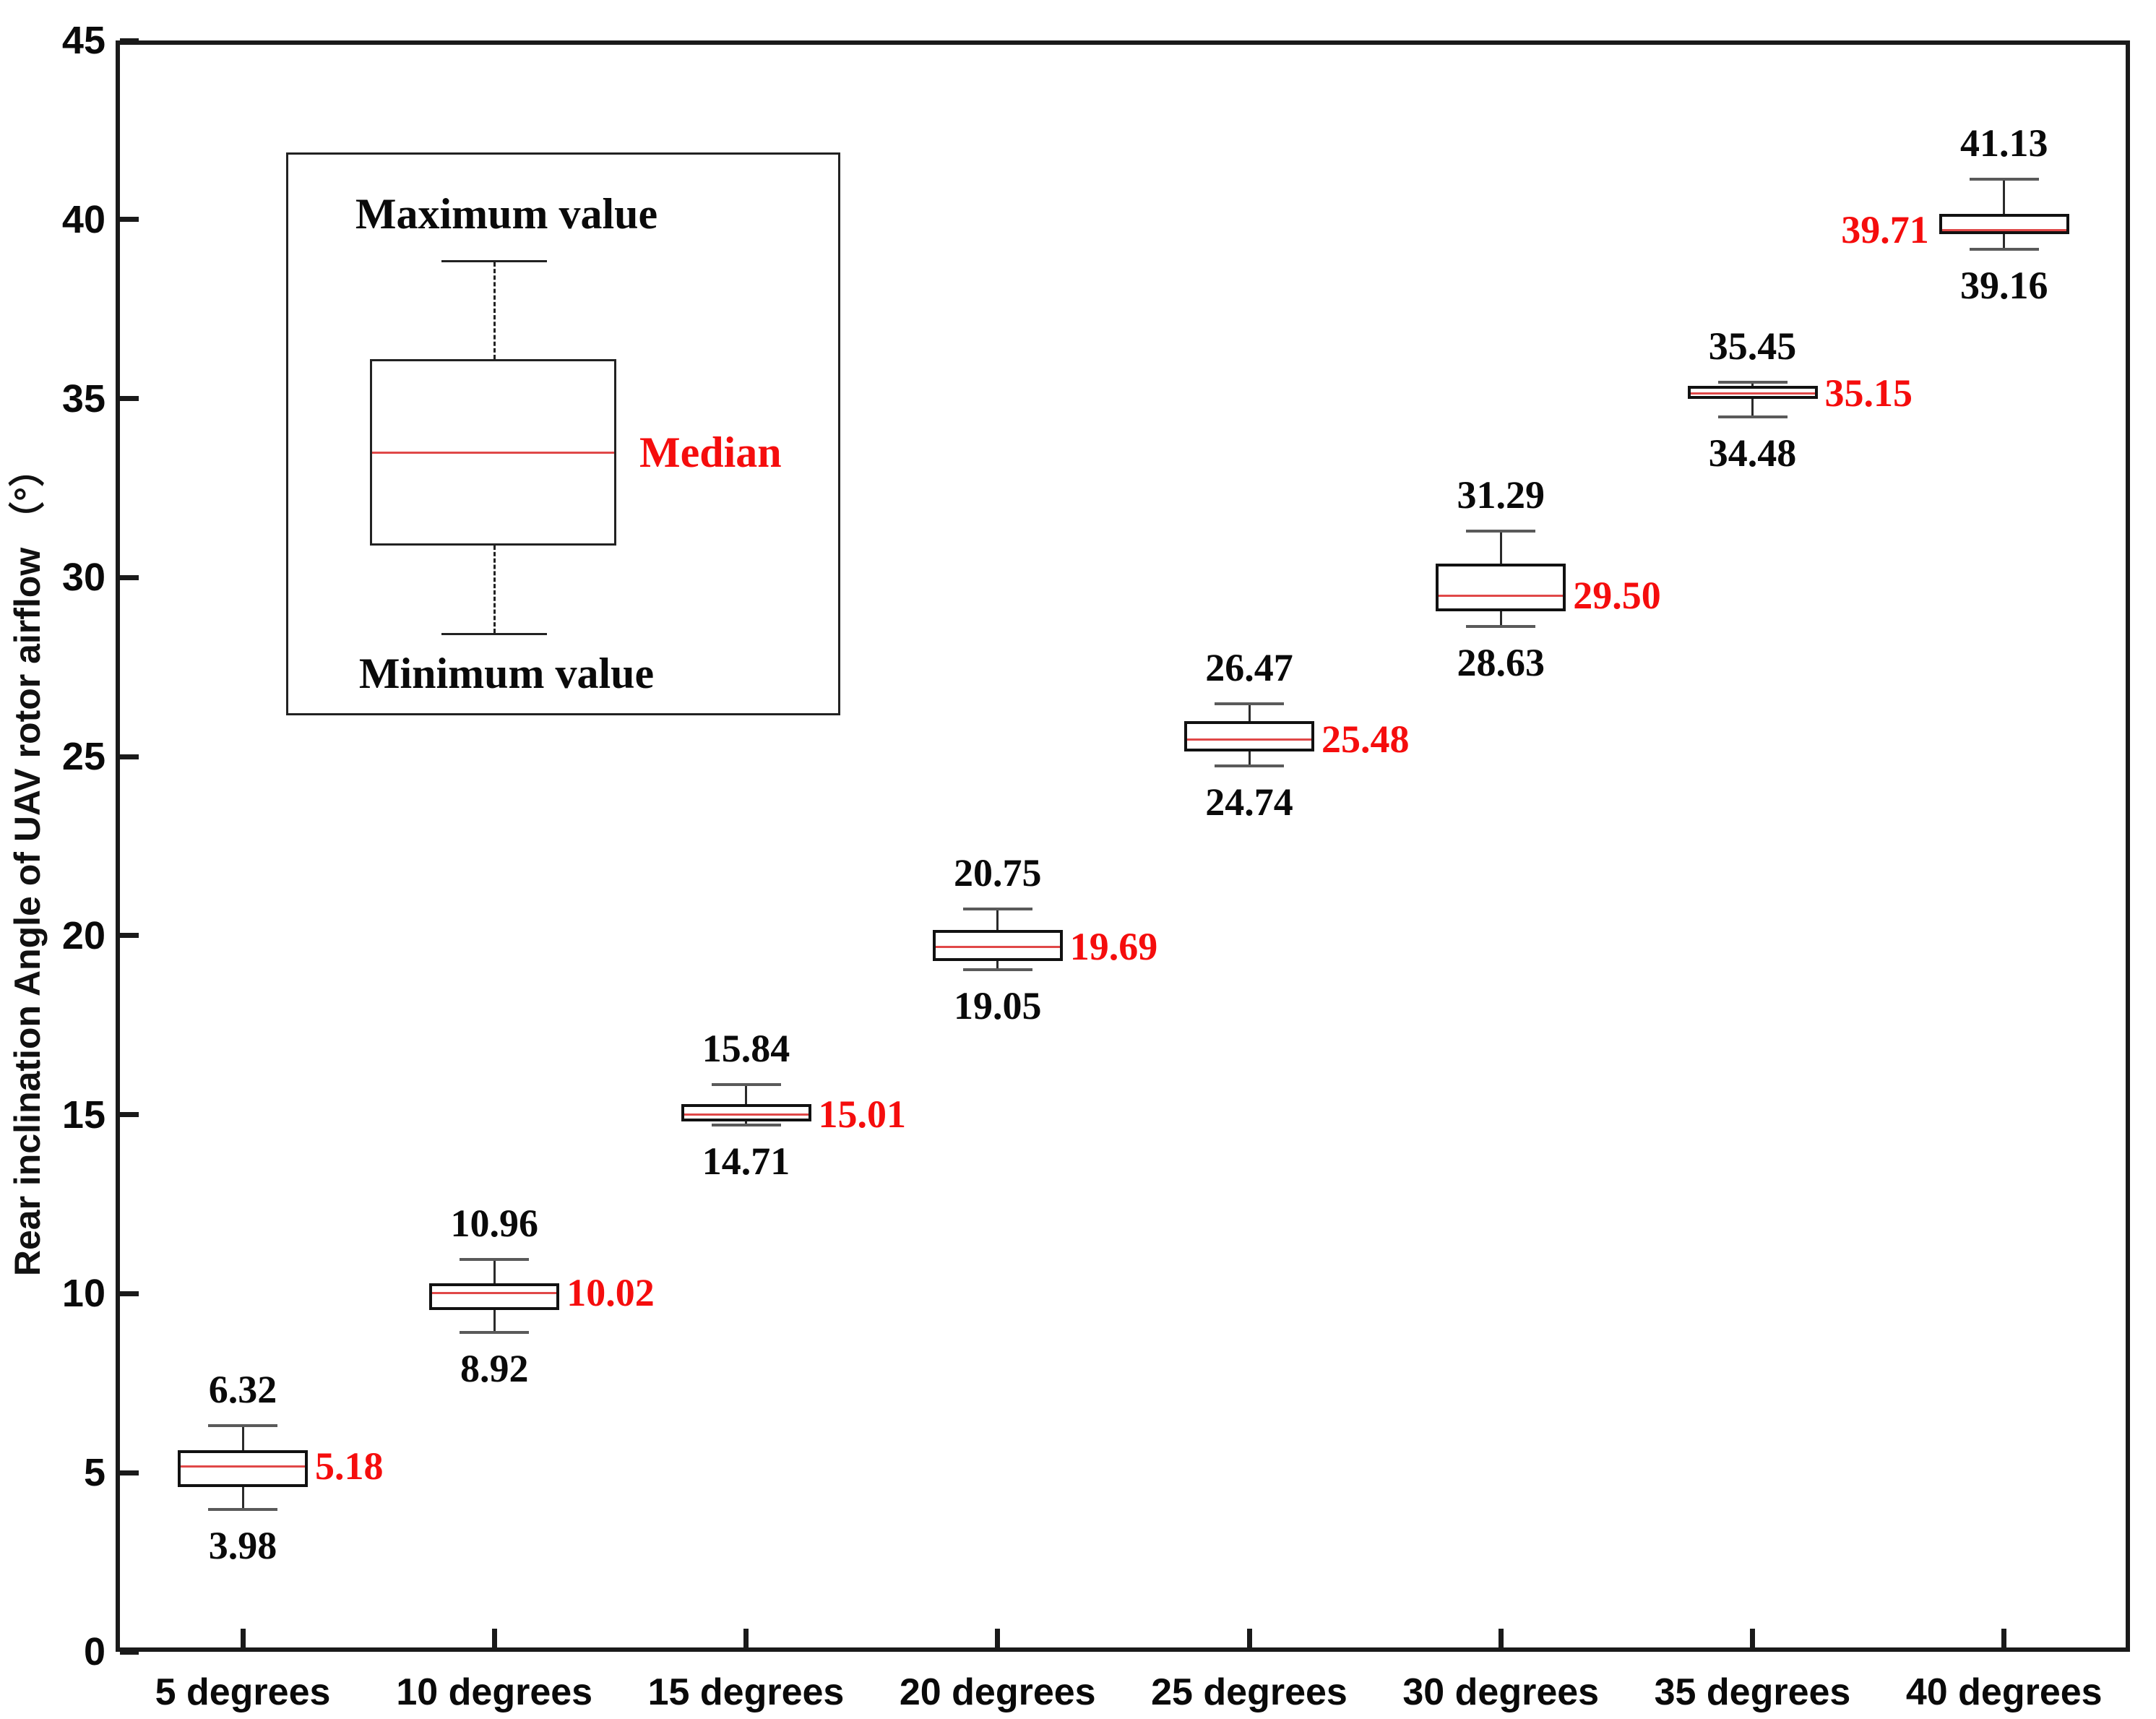 The height and width of the screenshot is (1719, 2156). Describe the element at coordinates (242, 1545) in the screenshot. I see `min-value-label-5-degrees: 3.98` at that location.